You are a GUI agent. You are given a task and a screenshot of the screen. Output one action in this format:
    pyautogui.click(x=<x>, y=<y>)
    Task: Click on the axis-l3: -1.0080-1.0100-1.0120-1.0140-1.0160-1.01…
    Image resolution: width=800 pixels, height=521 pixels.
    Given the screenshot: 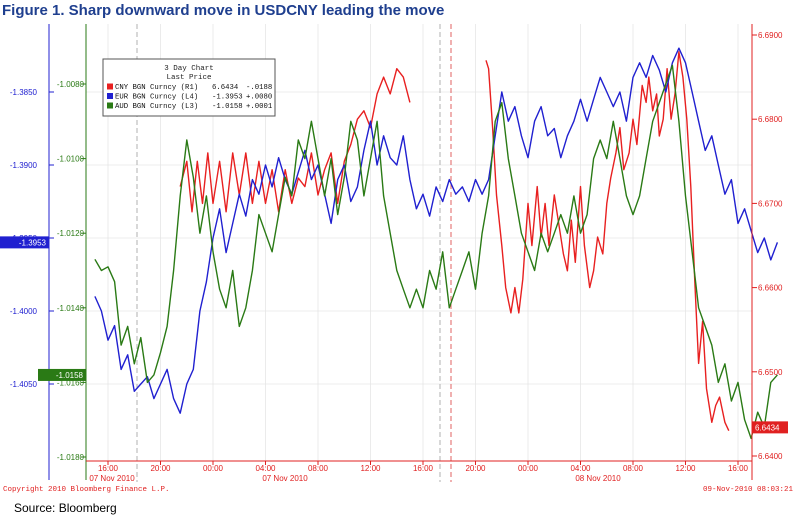 What is the action you would take?
    pyautogui.click(x=72, y=252)
    